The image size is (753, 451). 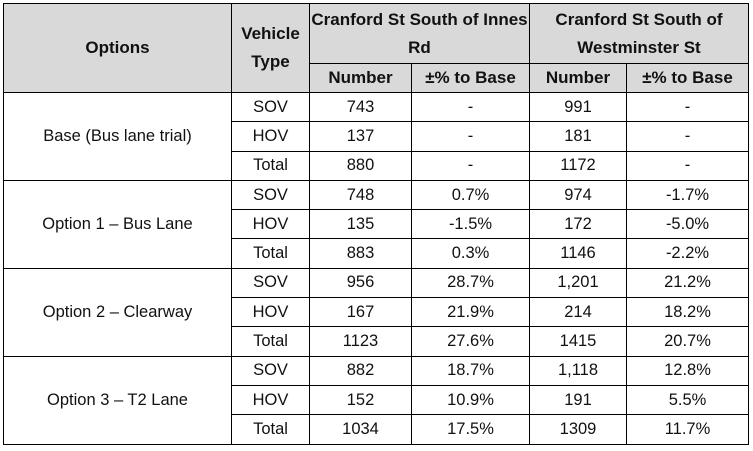 I want to click on number-innes-cell: 956, so click(x=360, y=283).